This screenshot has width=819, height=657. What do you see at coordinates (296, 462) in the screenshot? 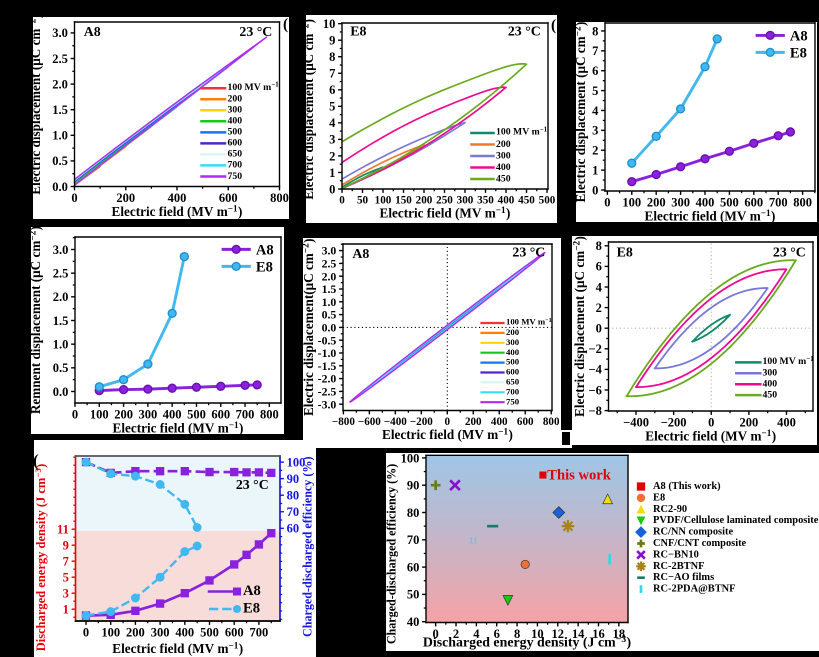
I see `svg-text: 100` at bounding box center [296, 462].